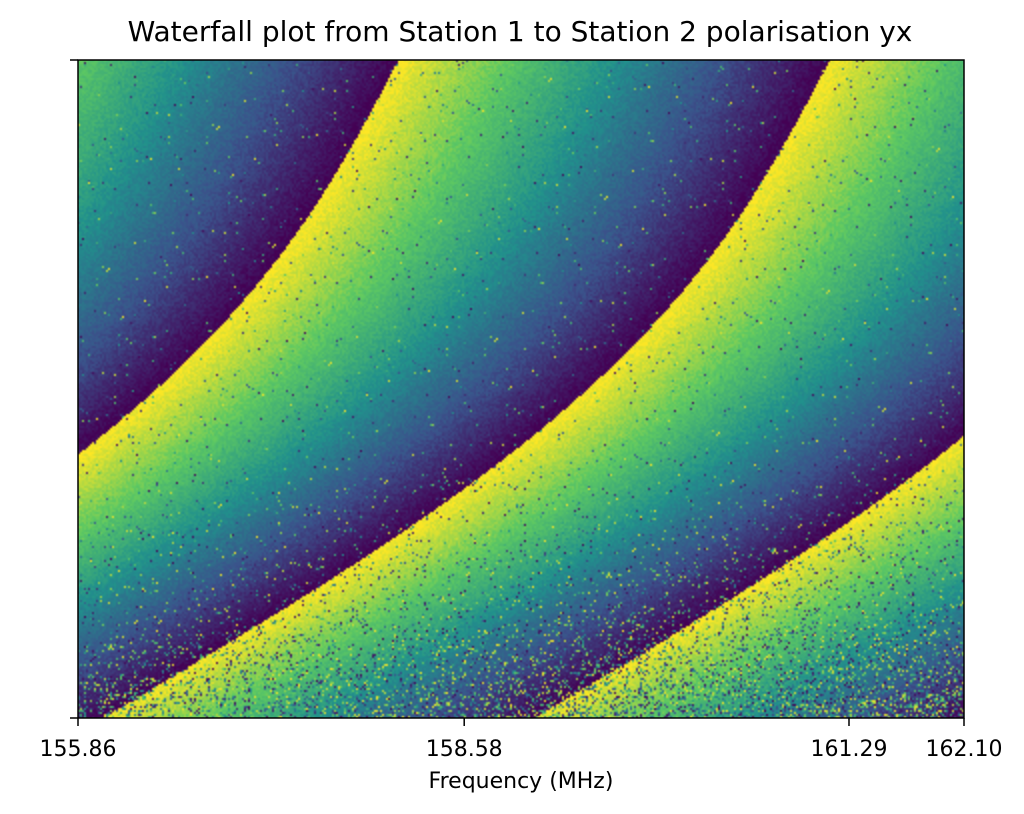  I want to click on x-axis-ticks: 155.86 158.58 161.29 162.10, so click(521, 740).